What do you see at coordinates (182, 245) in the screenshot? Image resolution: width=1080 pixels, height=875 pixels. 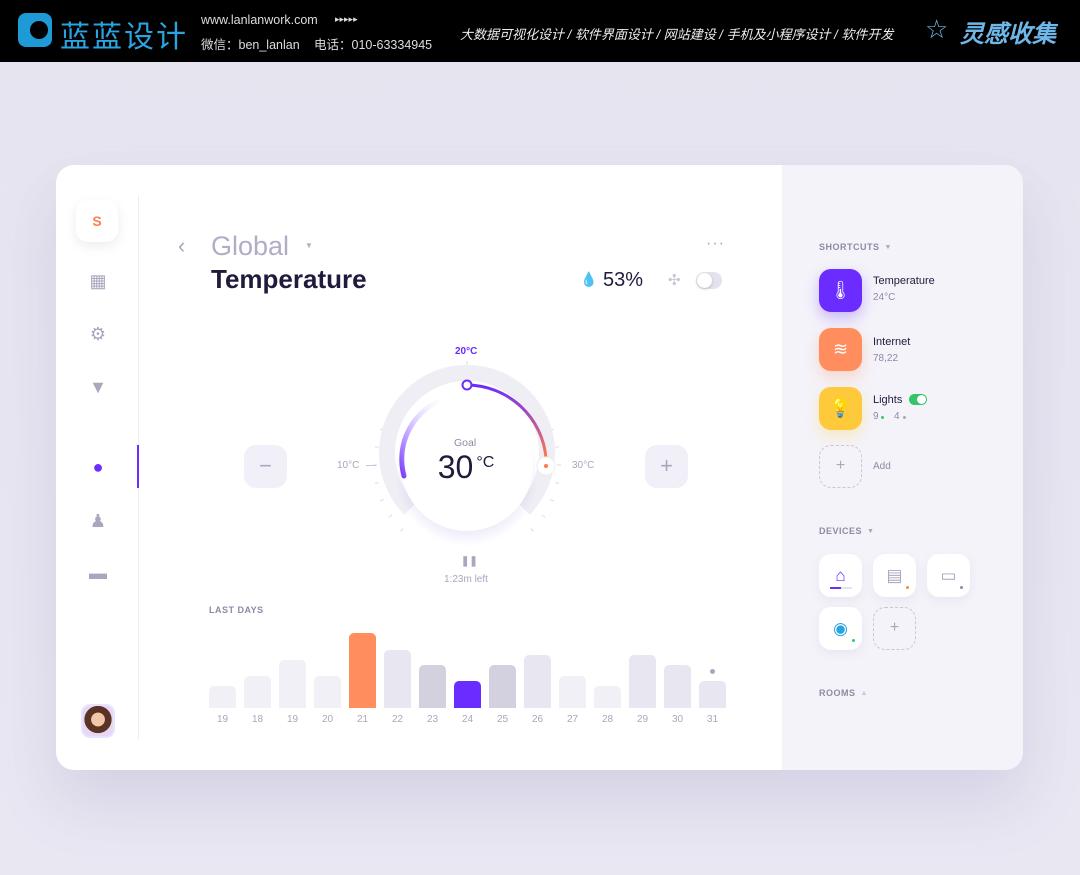 I see `back-chevron-icon: ‹` at bounding box center [182, 245].